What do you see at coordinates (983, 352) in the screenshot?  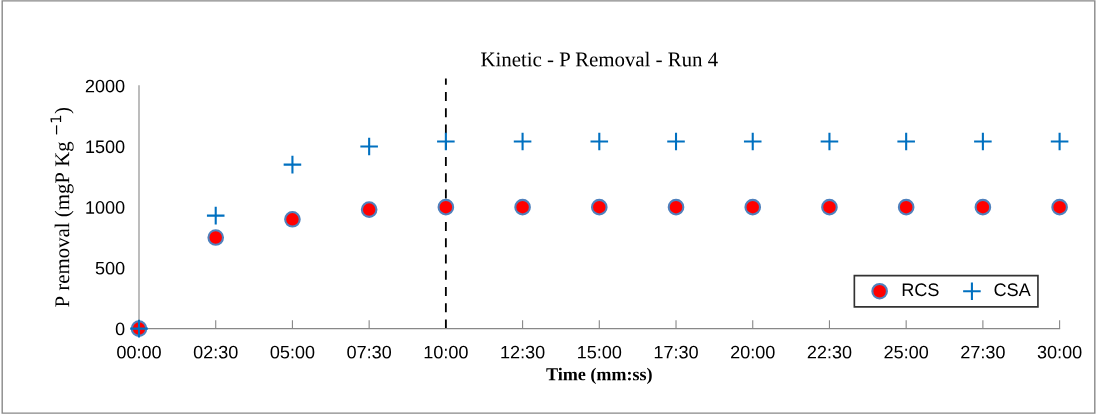 I see `x-tick-label: 27:30` at bounding box center [983, 352].